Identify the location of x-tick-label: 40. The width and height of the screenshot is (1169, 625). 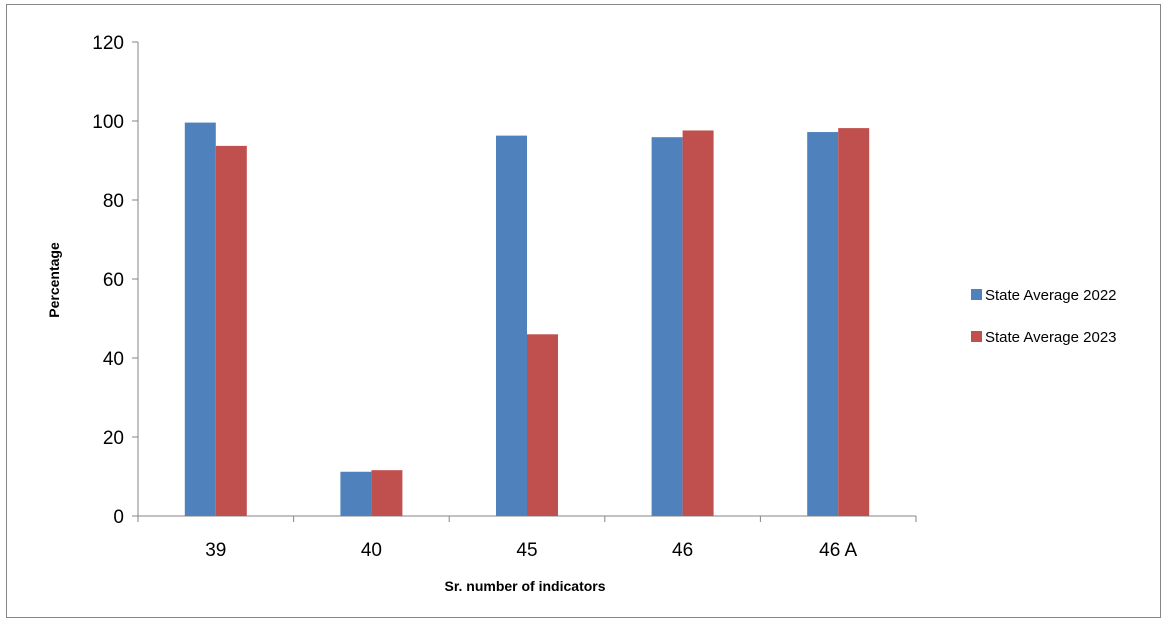
(371, 550).